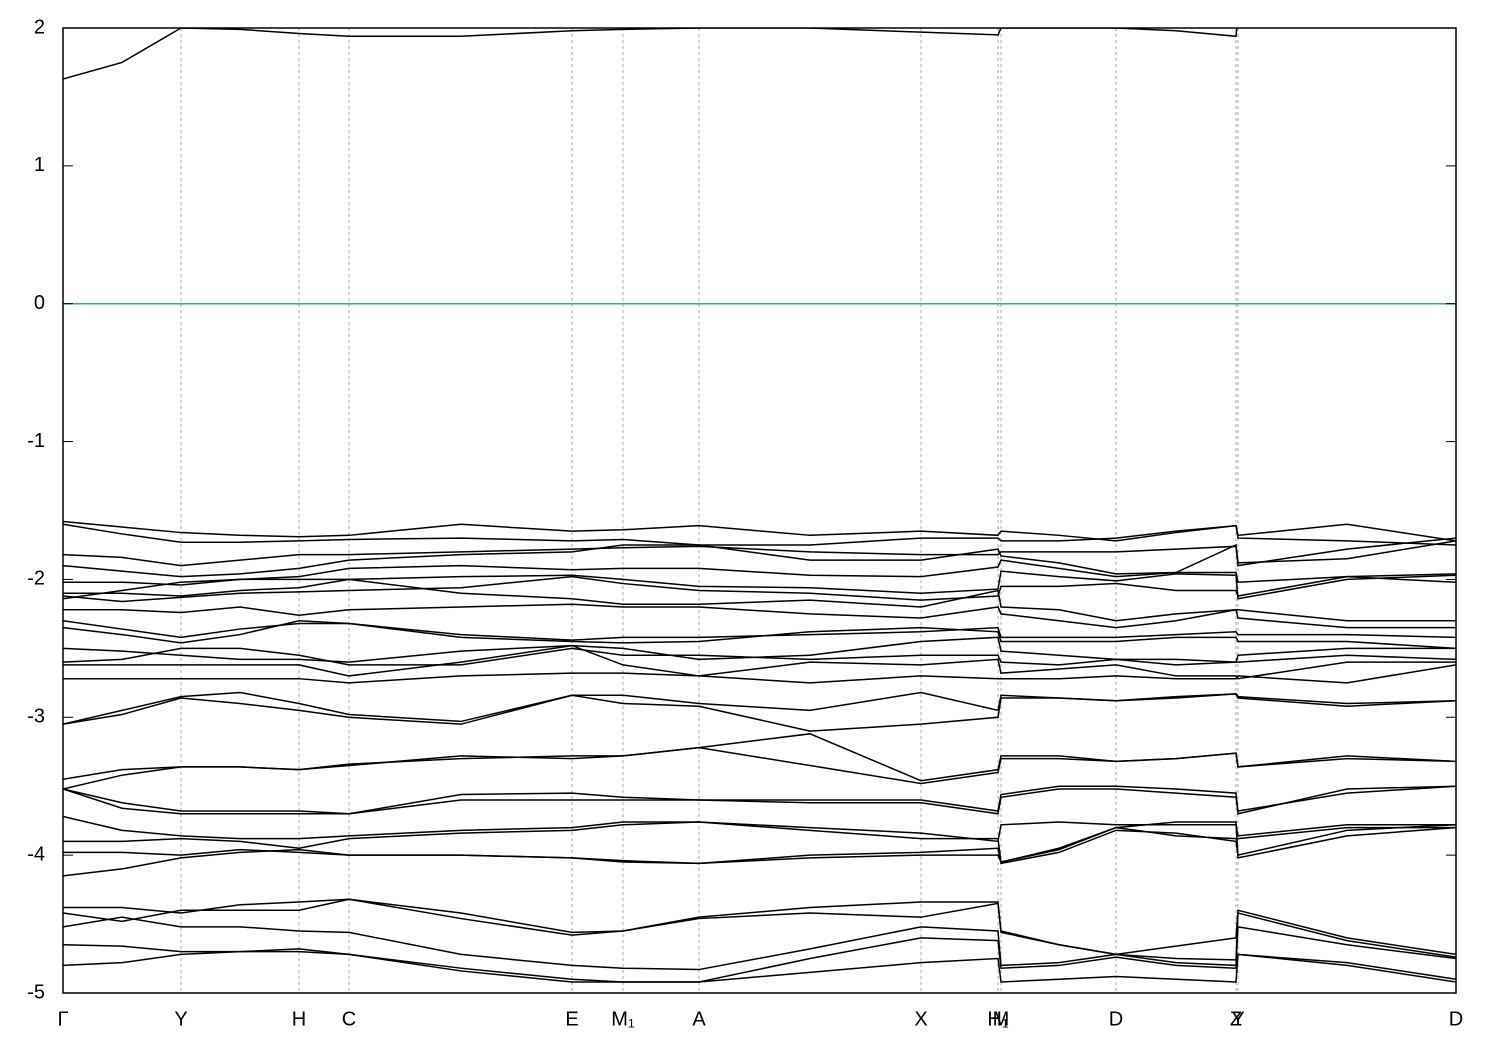 This screenshot has height=1050, width=1500. I want to click on y-tick-label: 1, so click(39, 165).